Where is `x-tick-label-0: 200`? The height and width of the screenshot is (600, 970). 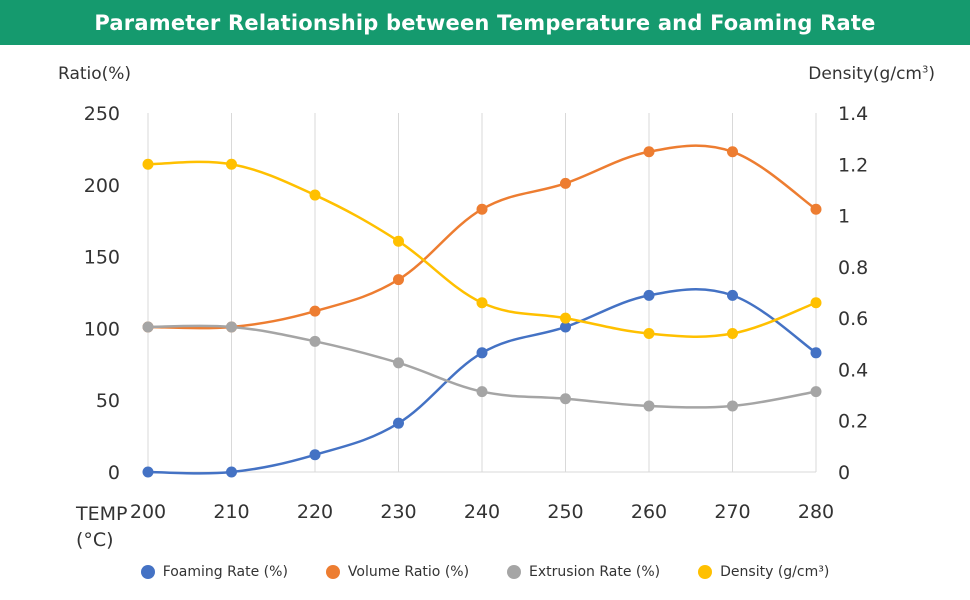 x-tick-label-0: 200 is located at coordinates (148, 512).